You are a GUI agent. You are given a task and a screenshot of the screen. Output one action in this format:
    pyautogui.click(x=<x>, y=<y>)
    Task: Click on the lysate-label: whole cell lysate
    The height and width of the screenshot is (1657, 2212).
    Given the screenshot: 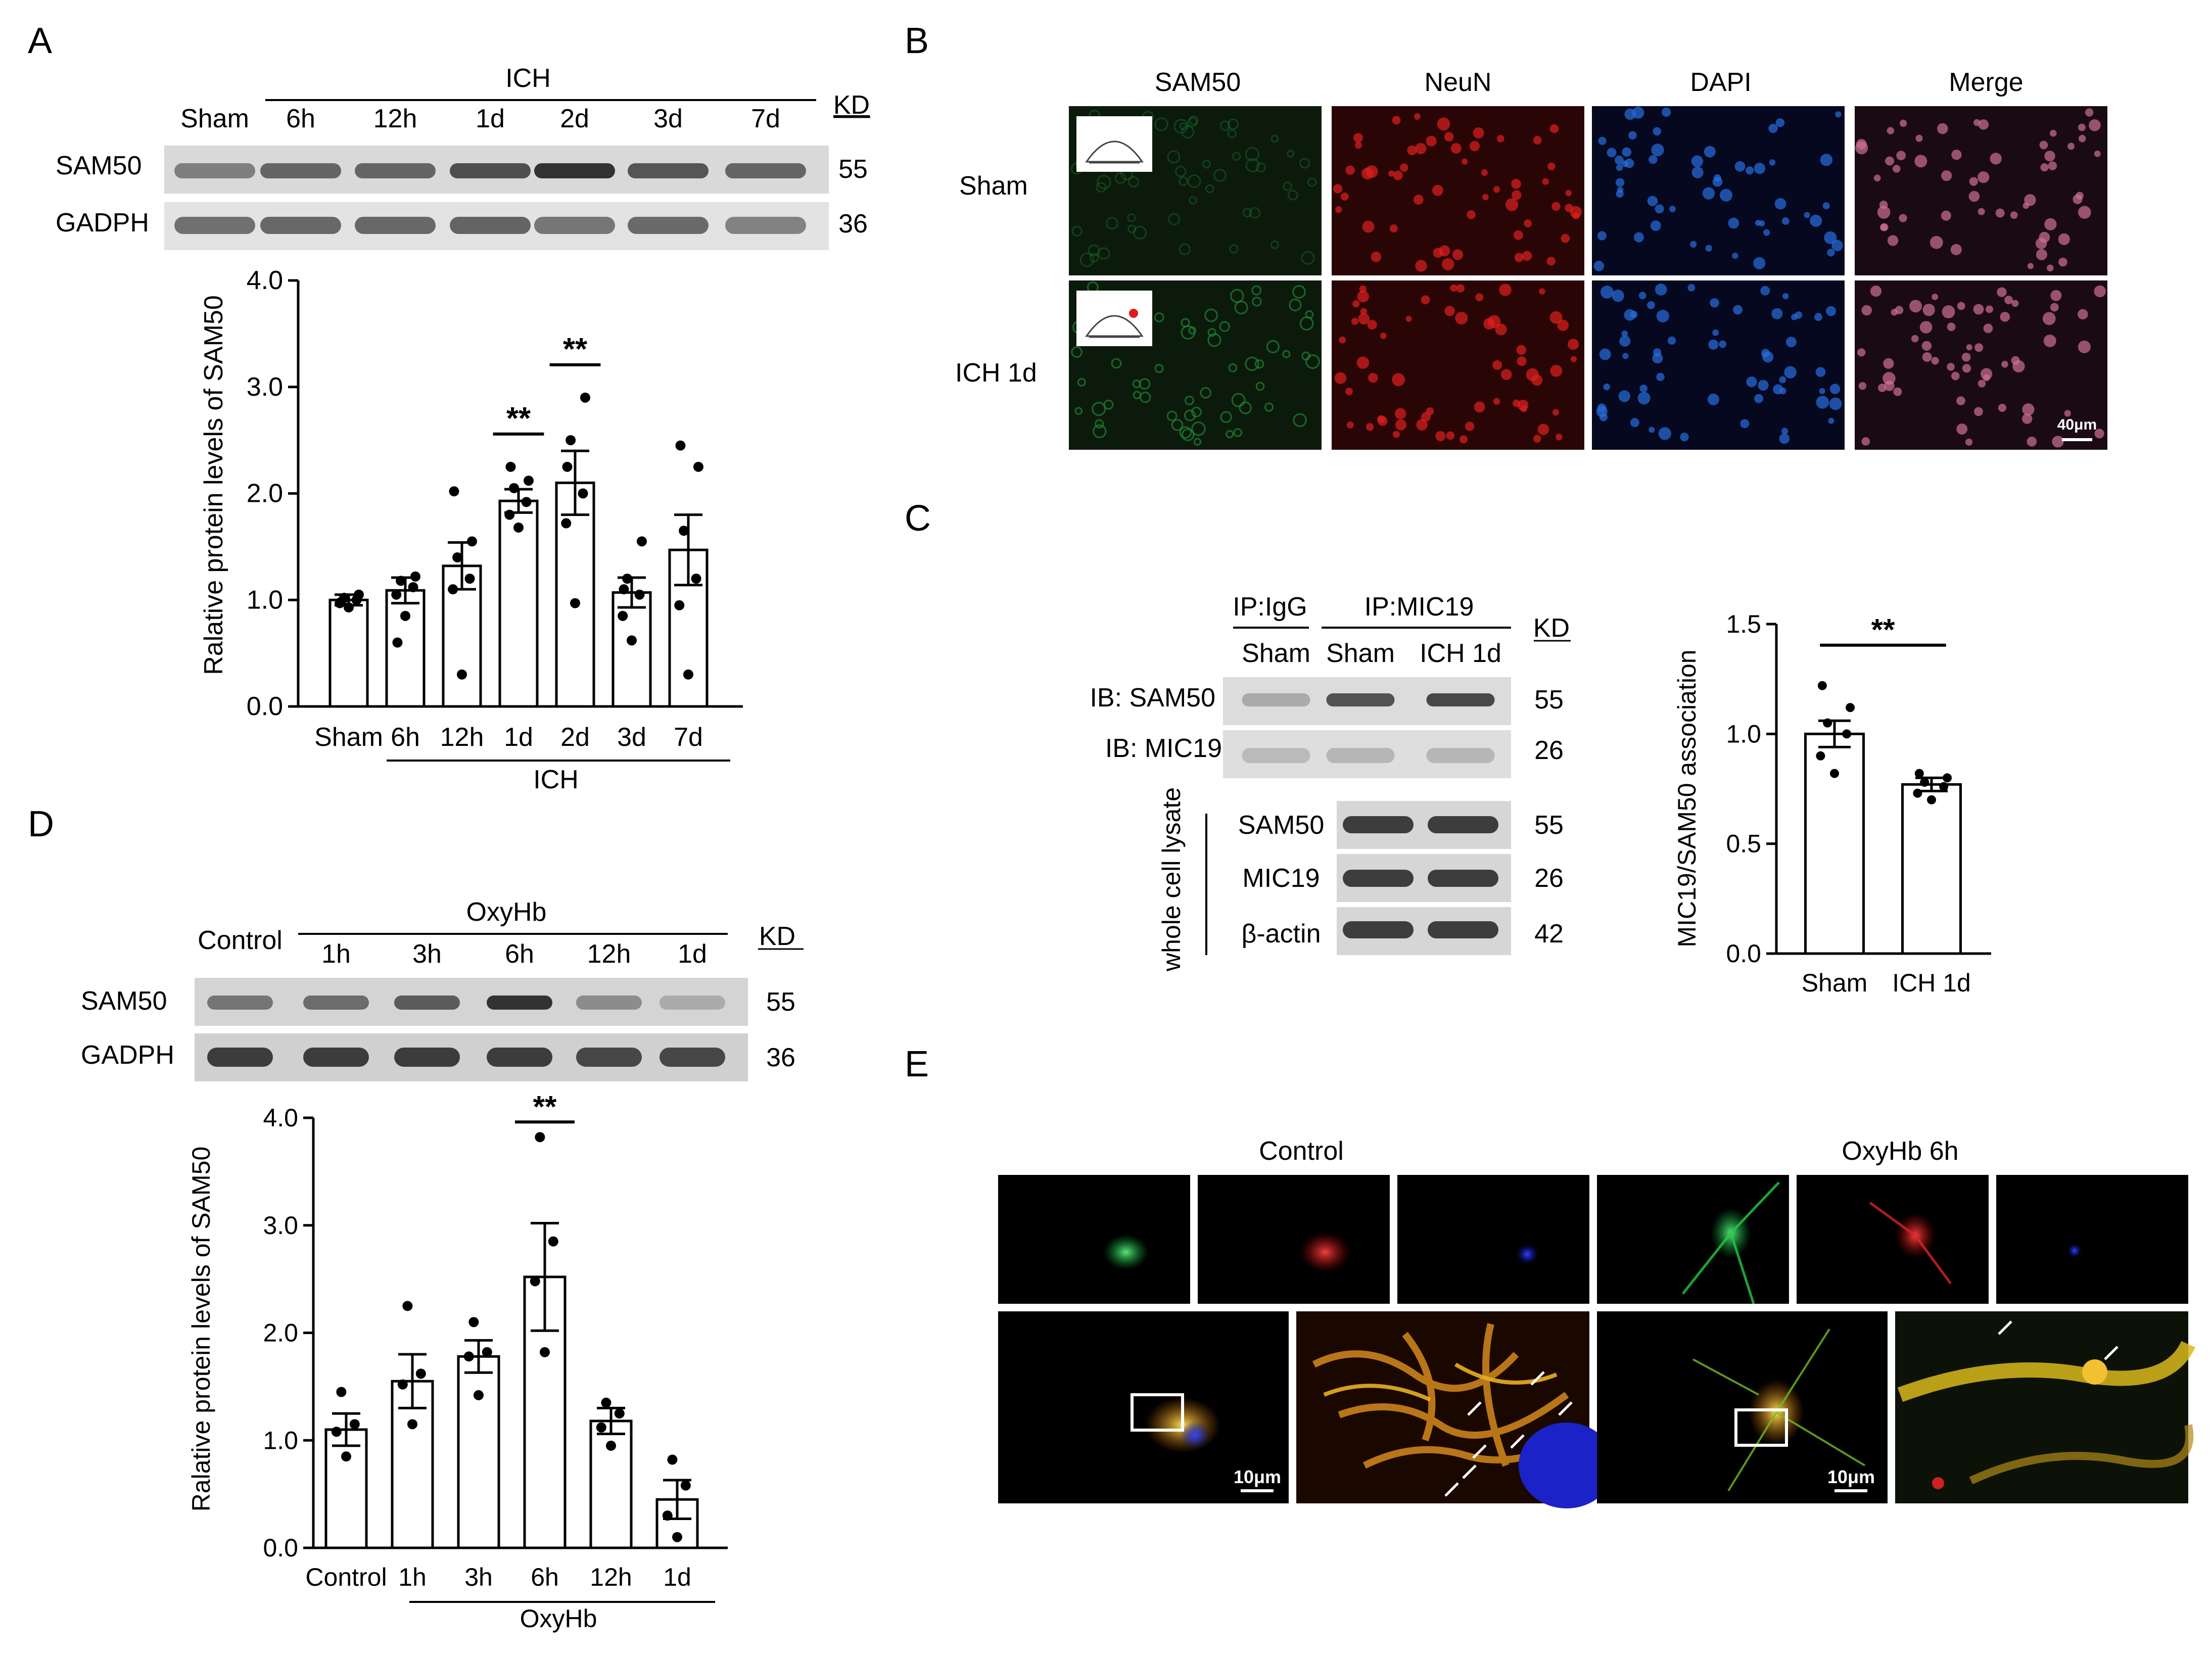 What is the action you would take?
    pyautogui.click(x=1172, y=879)
    